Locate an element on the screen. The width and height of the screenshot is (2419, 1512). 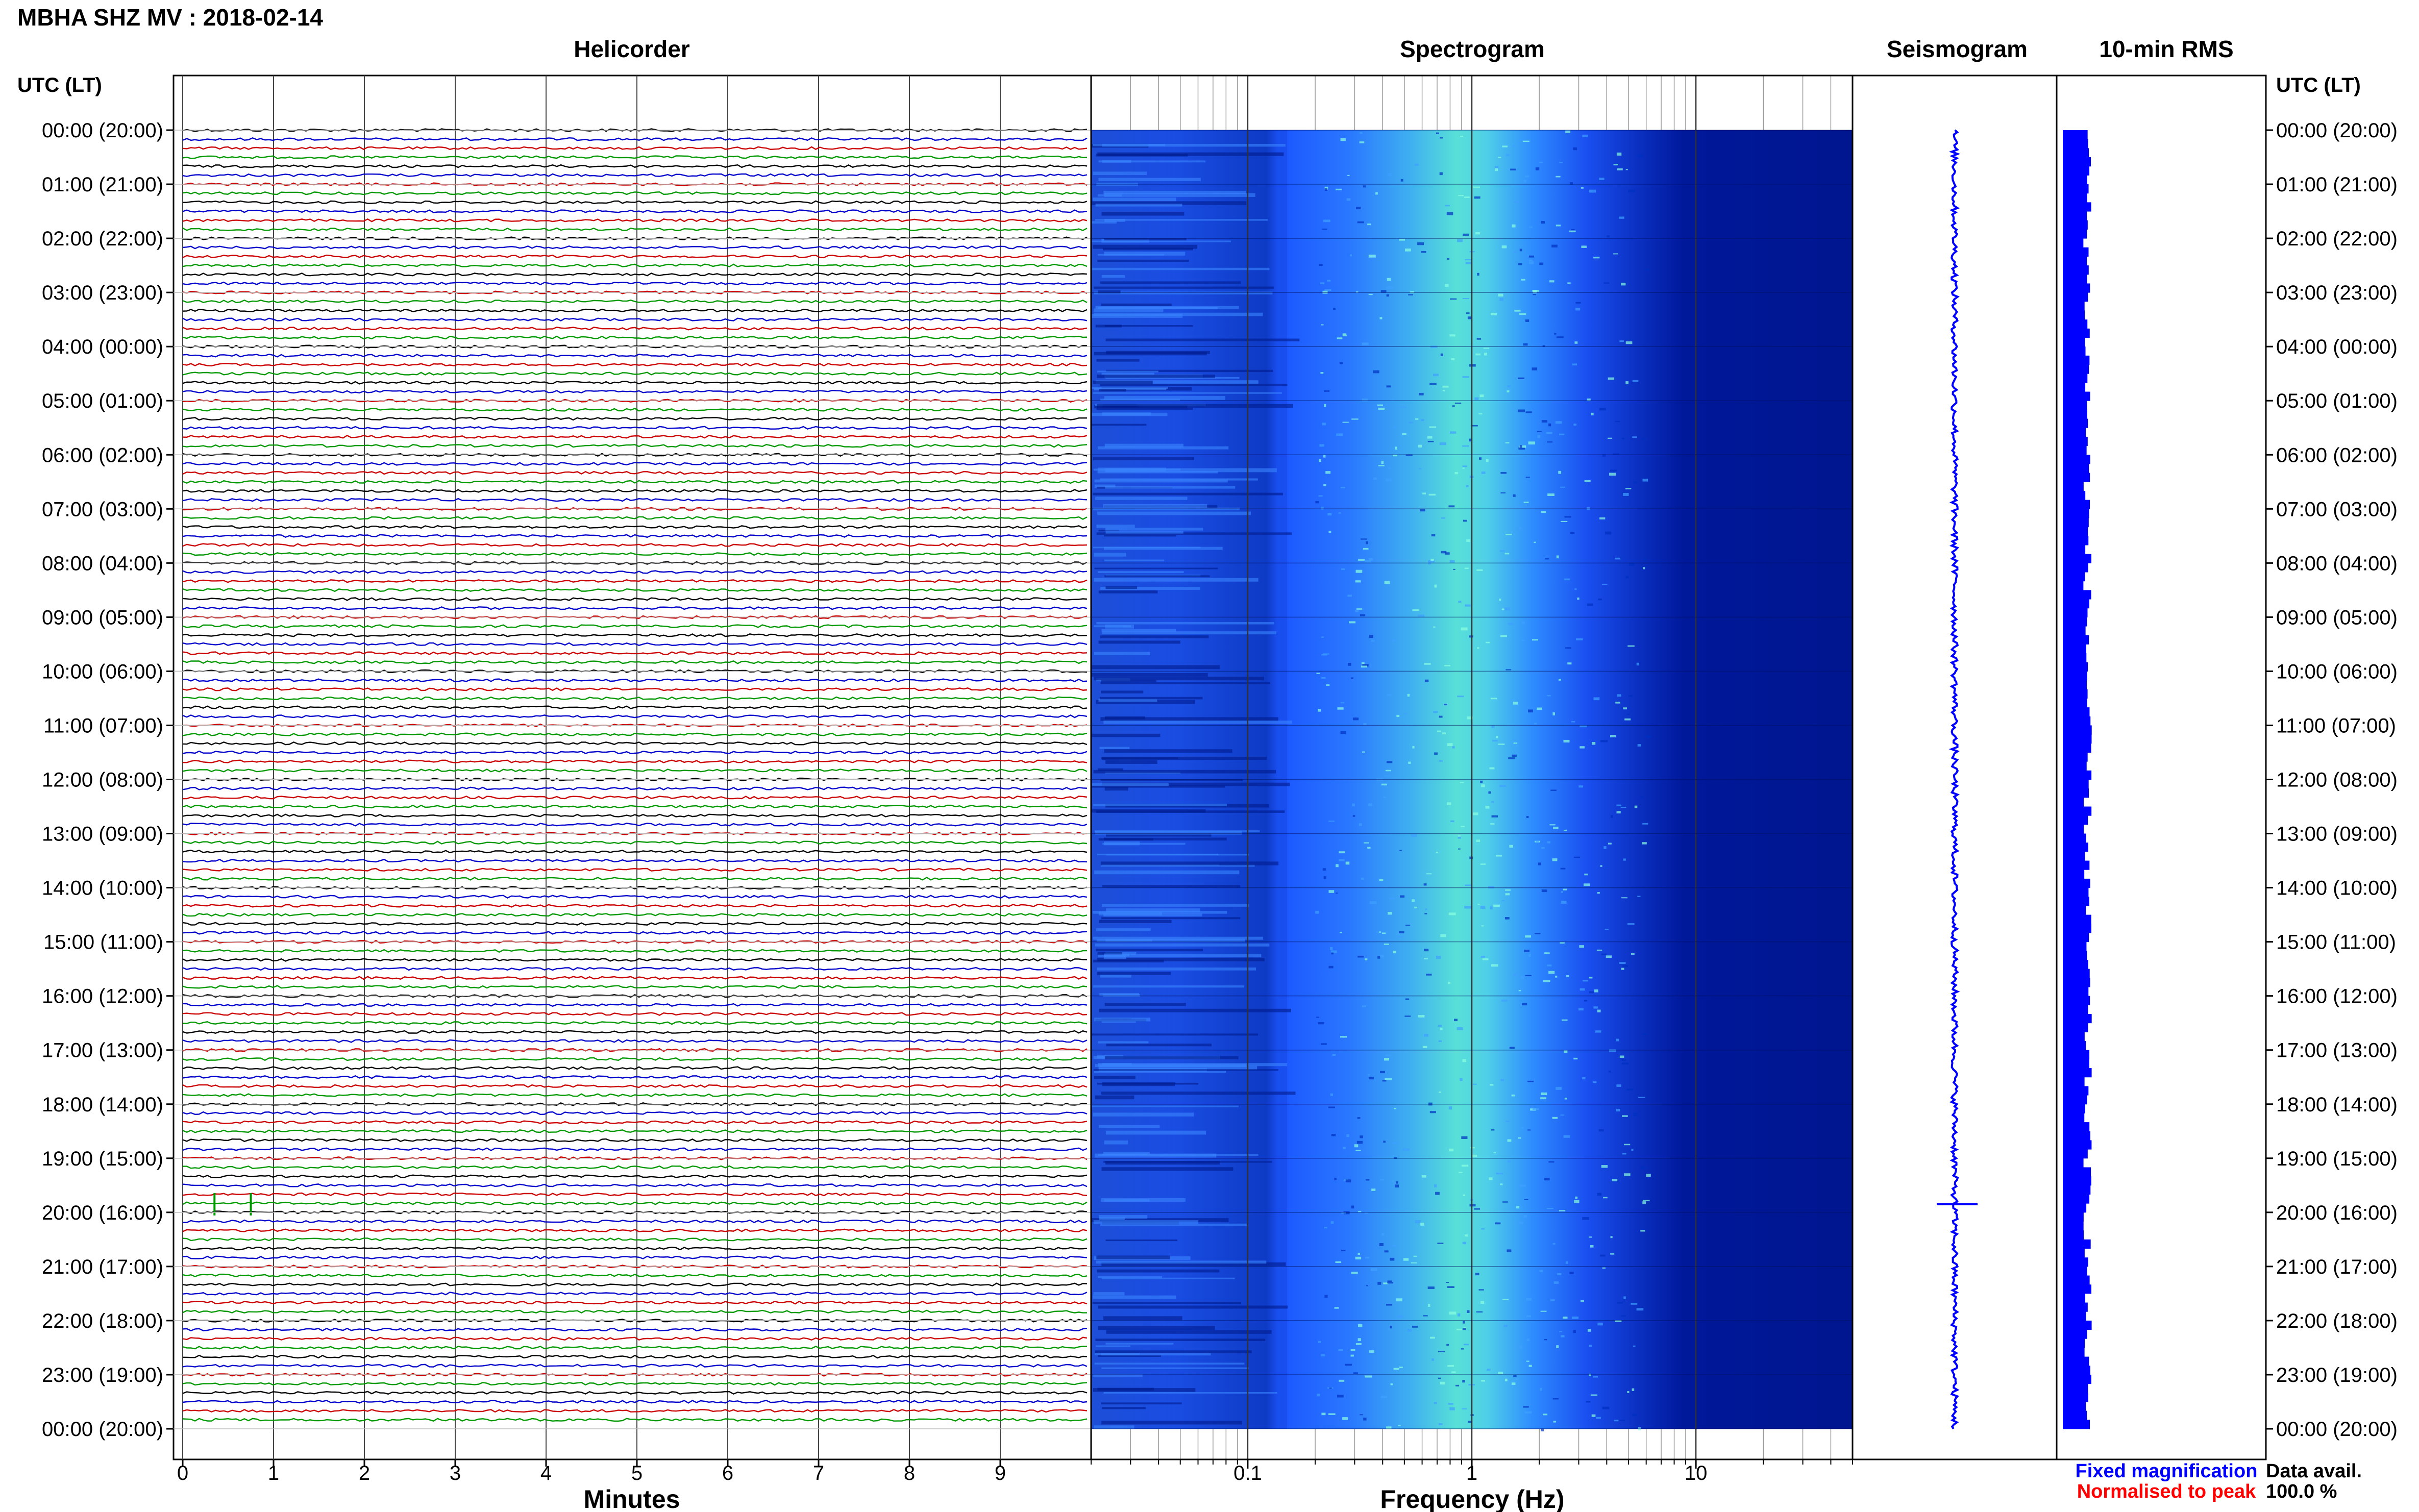
time-label-left: 12:00 (08:00) is located at coordinates (102, 780).